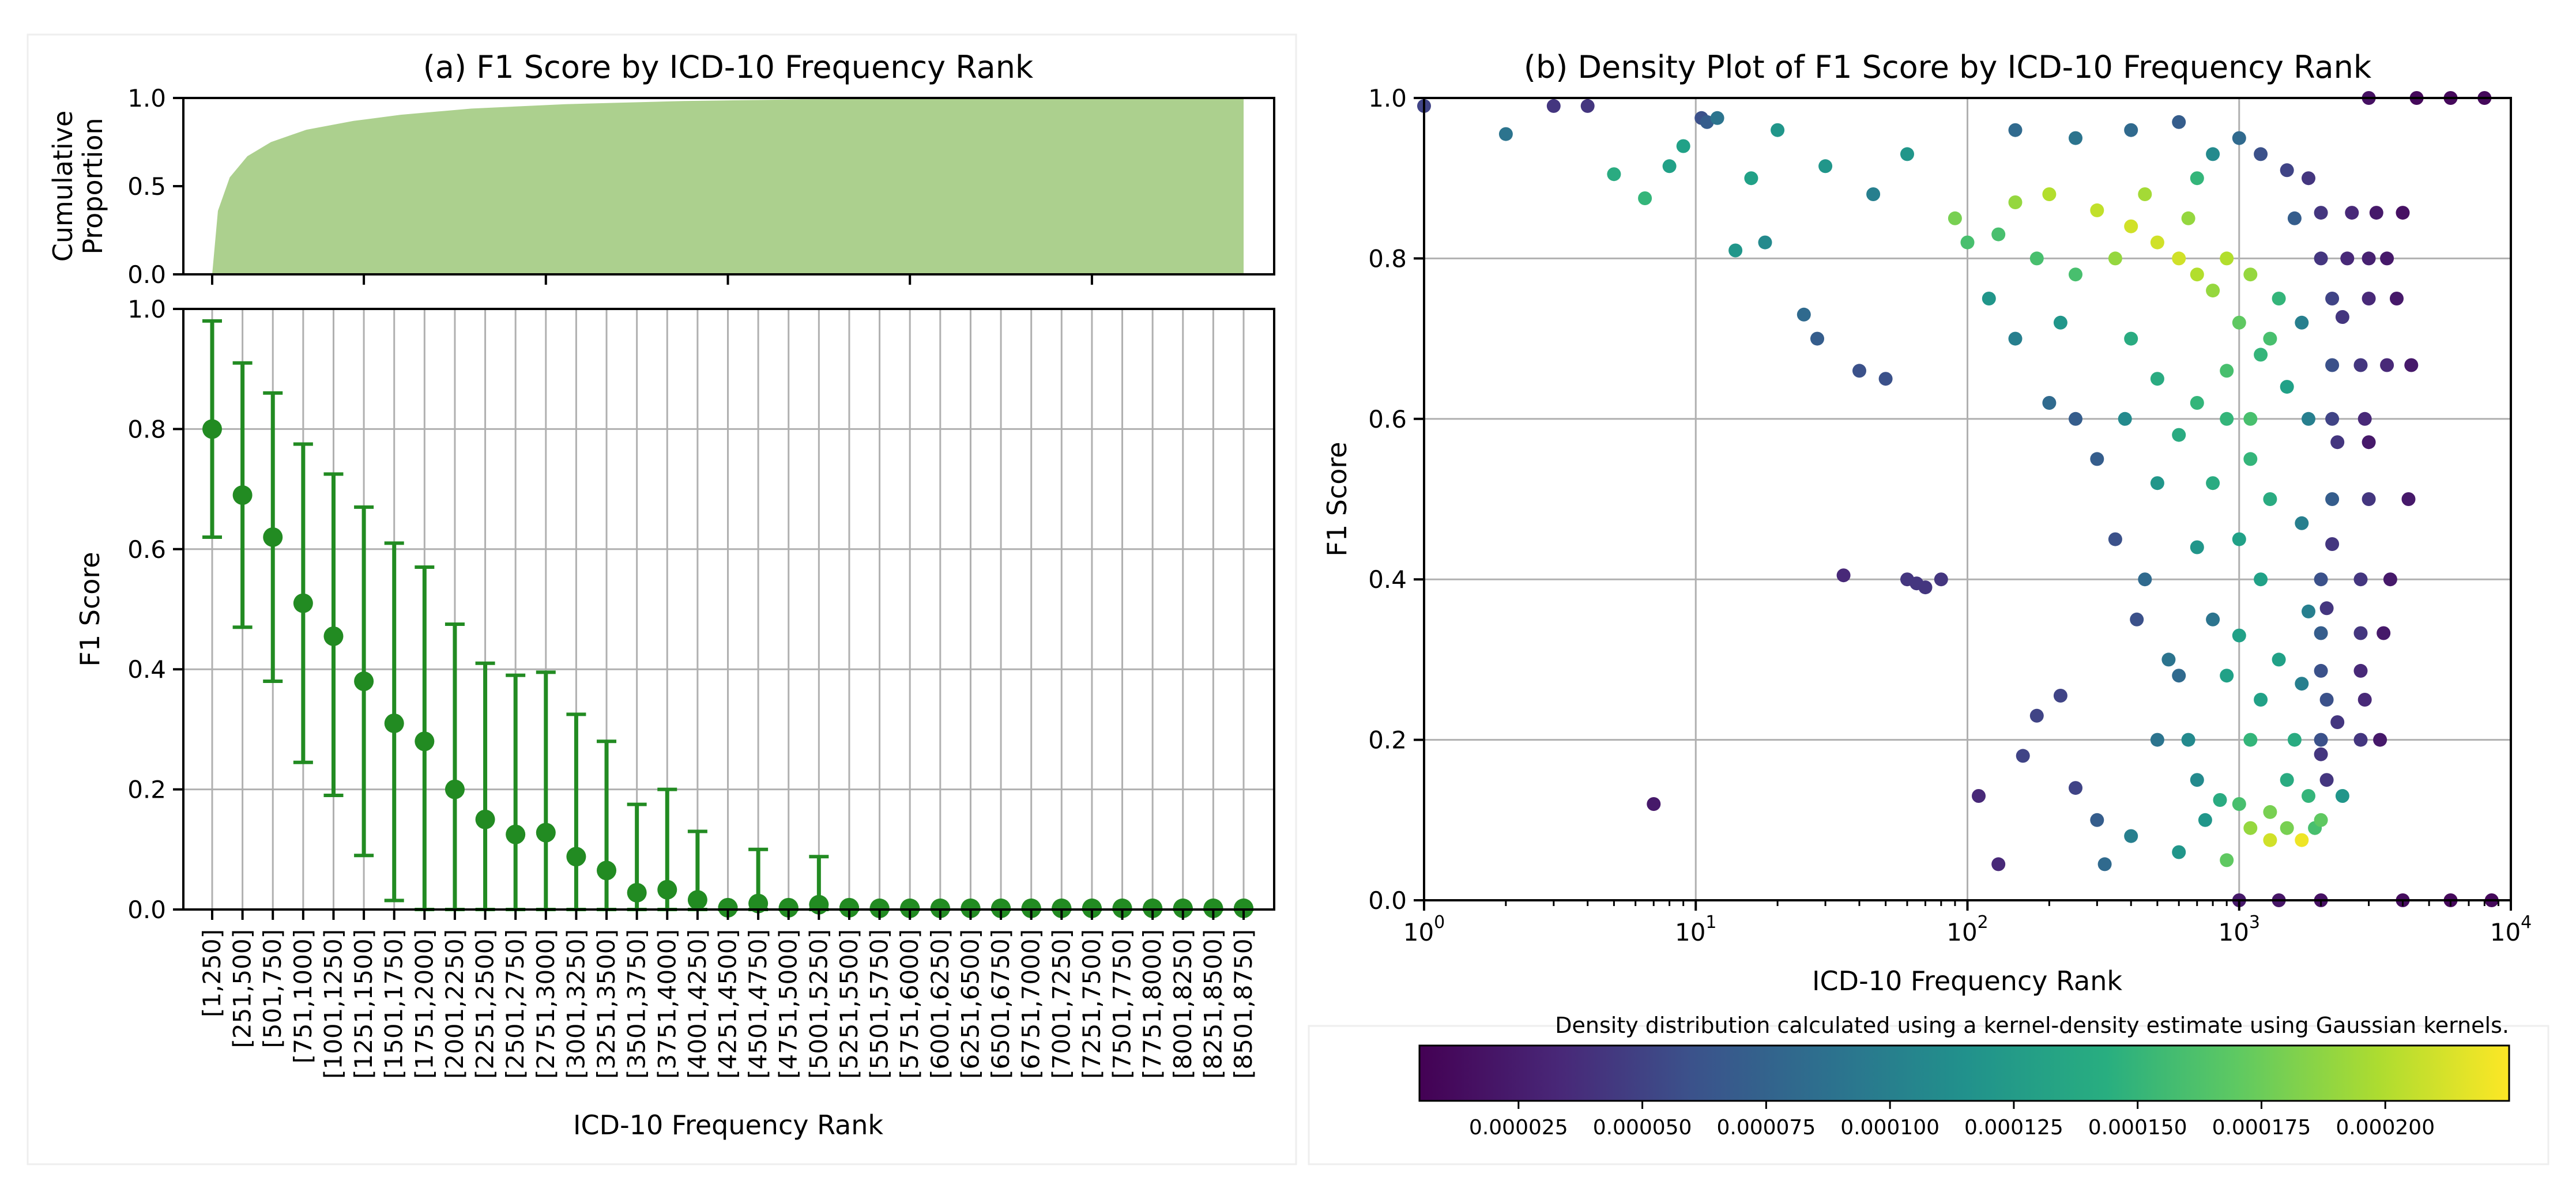  What do you see at coordinates (667, 1004) in the screenshot?
I see `errorbar-x-tick-label: [3751,4000]` at bounding box center [667, 1004].